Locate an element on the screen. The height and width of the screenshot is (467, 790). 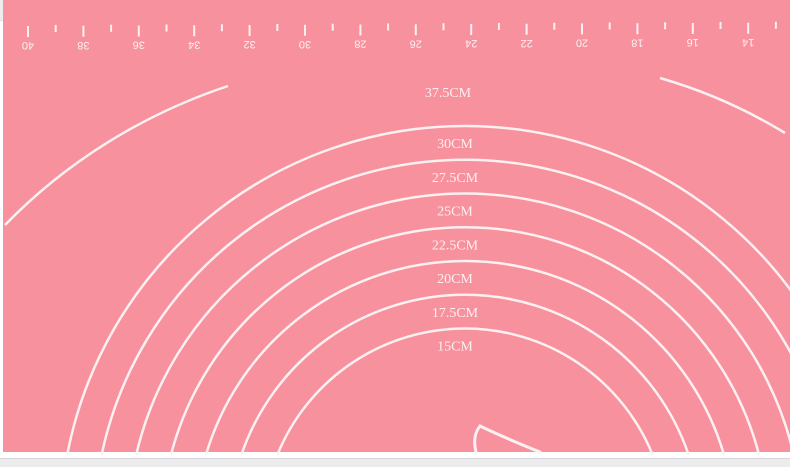
circle-label: 30CM is located at coordinates (455, 144).